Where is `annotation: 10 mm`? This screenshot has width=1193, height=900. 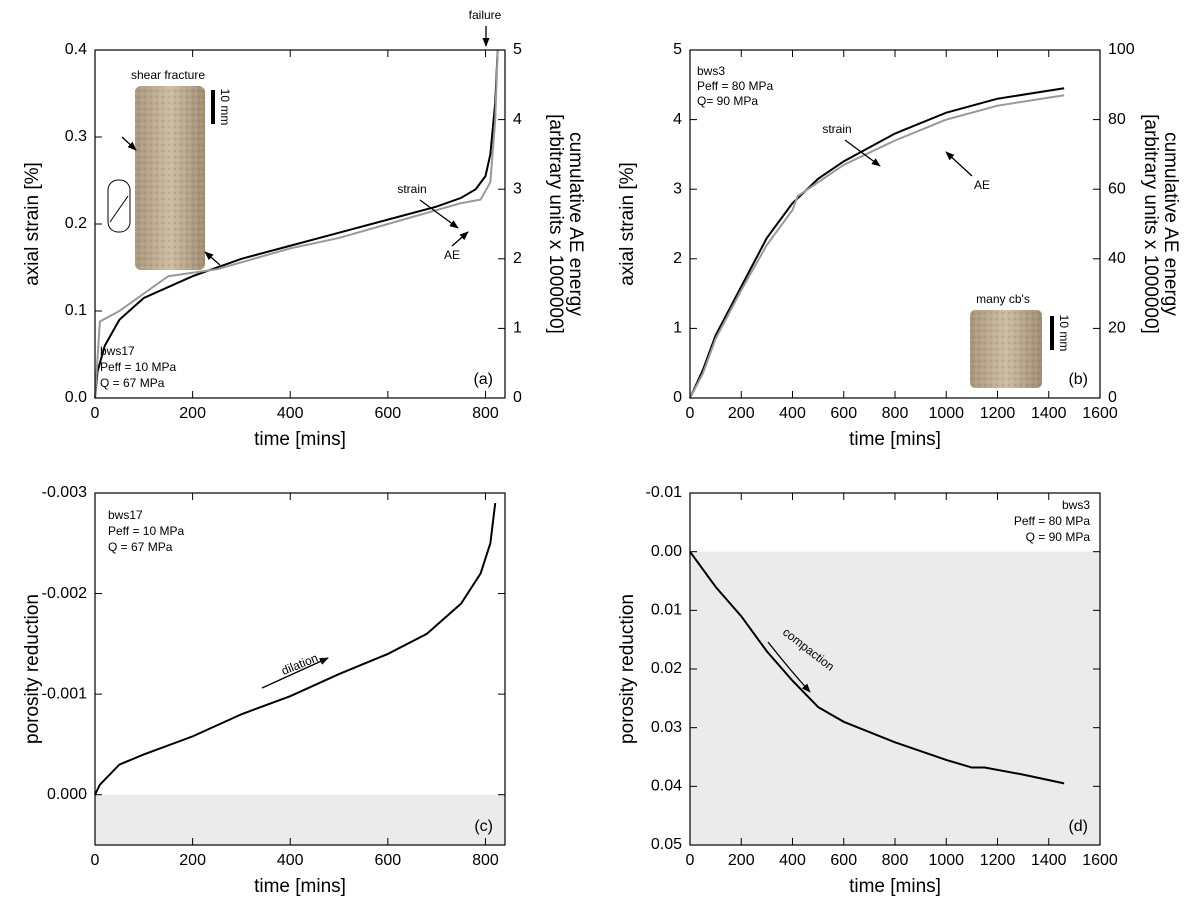
annotation: 10 mm is located at coordinates (1064, 333).